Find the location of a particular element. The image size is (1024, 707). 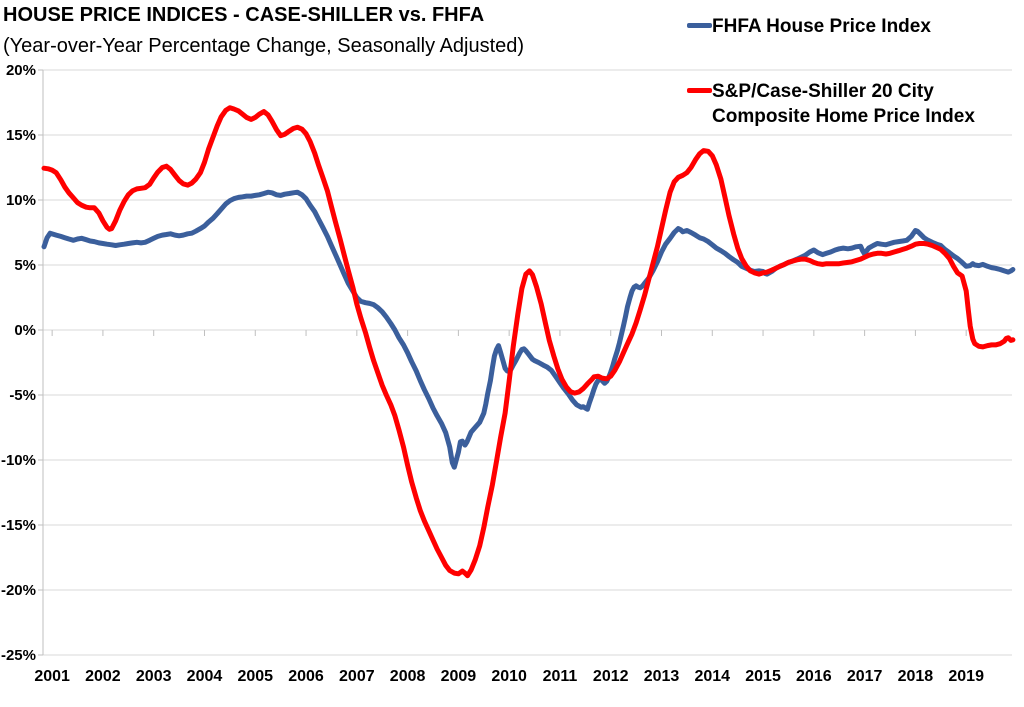

x-tick-label: 2009 is located at coordinates (459, 676).